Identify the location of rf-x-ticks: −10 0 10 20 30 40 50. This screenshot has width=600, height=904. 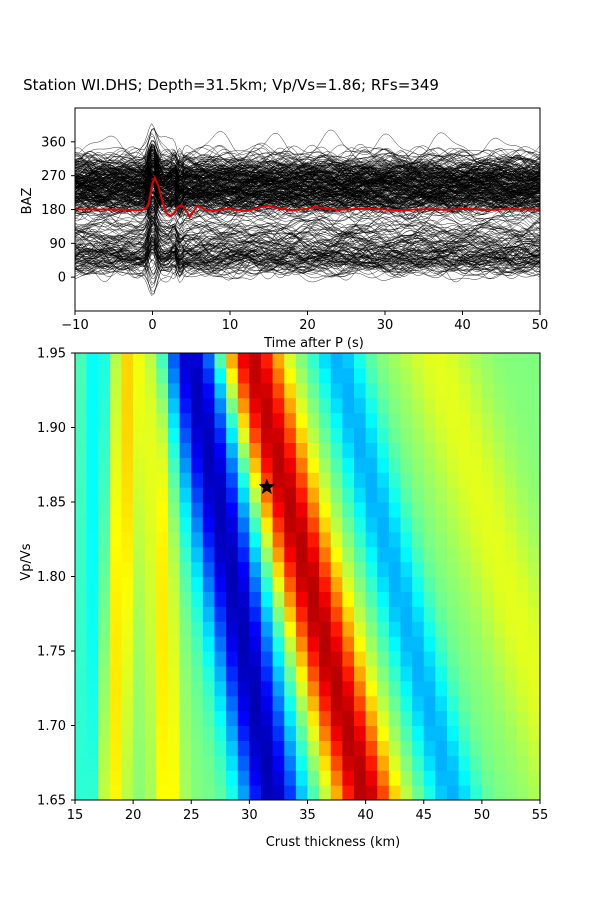
(304, 322).